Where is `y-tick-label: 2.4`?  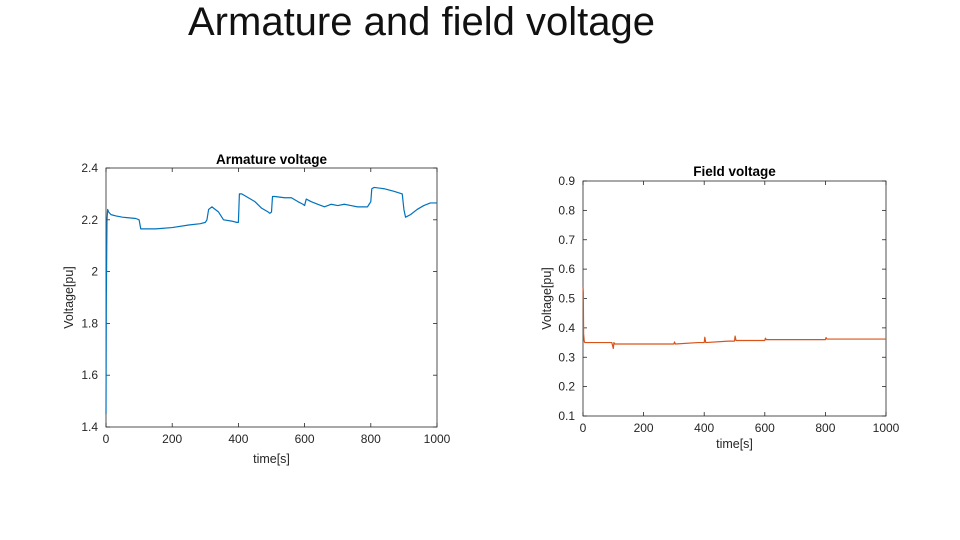
y-tick-label: 2.4 is located at coordinates (89, 168).